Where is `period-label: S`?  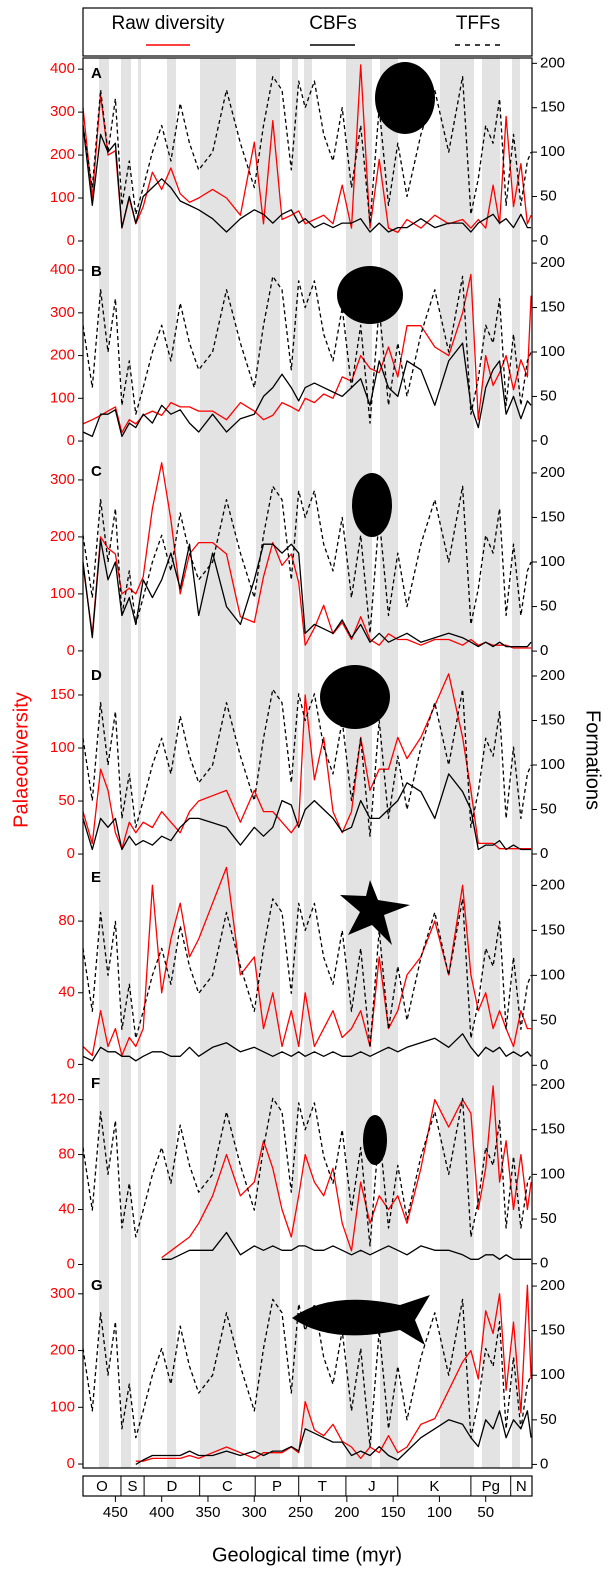 period-label: S is located at coordinates (133, 1486).